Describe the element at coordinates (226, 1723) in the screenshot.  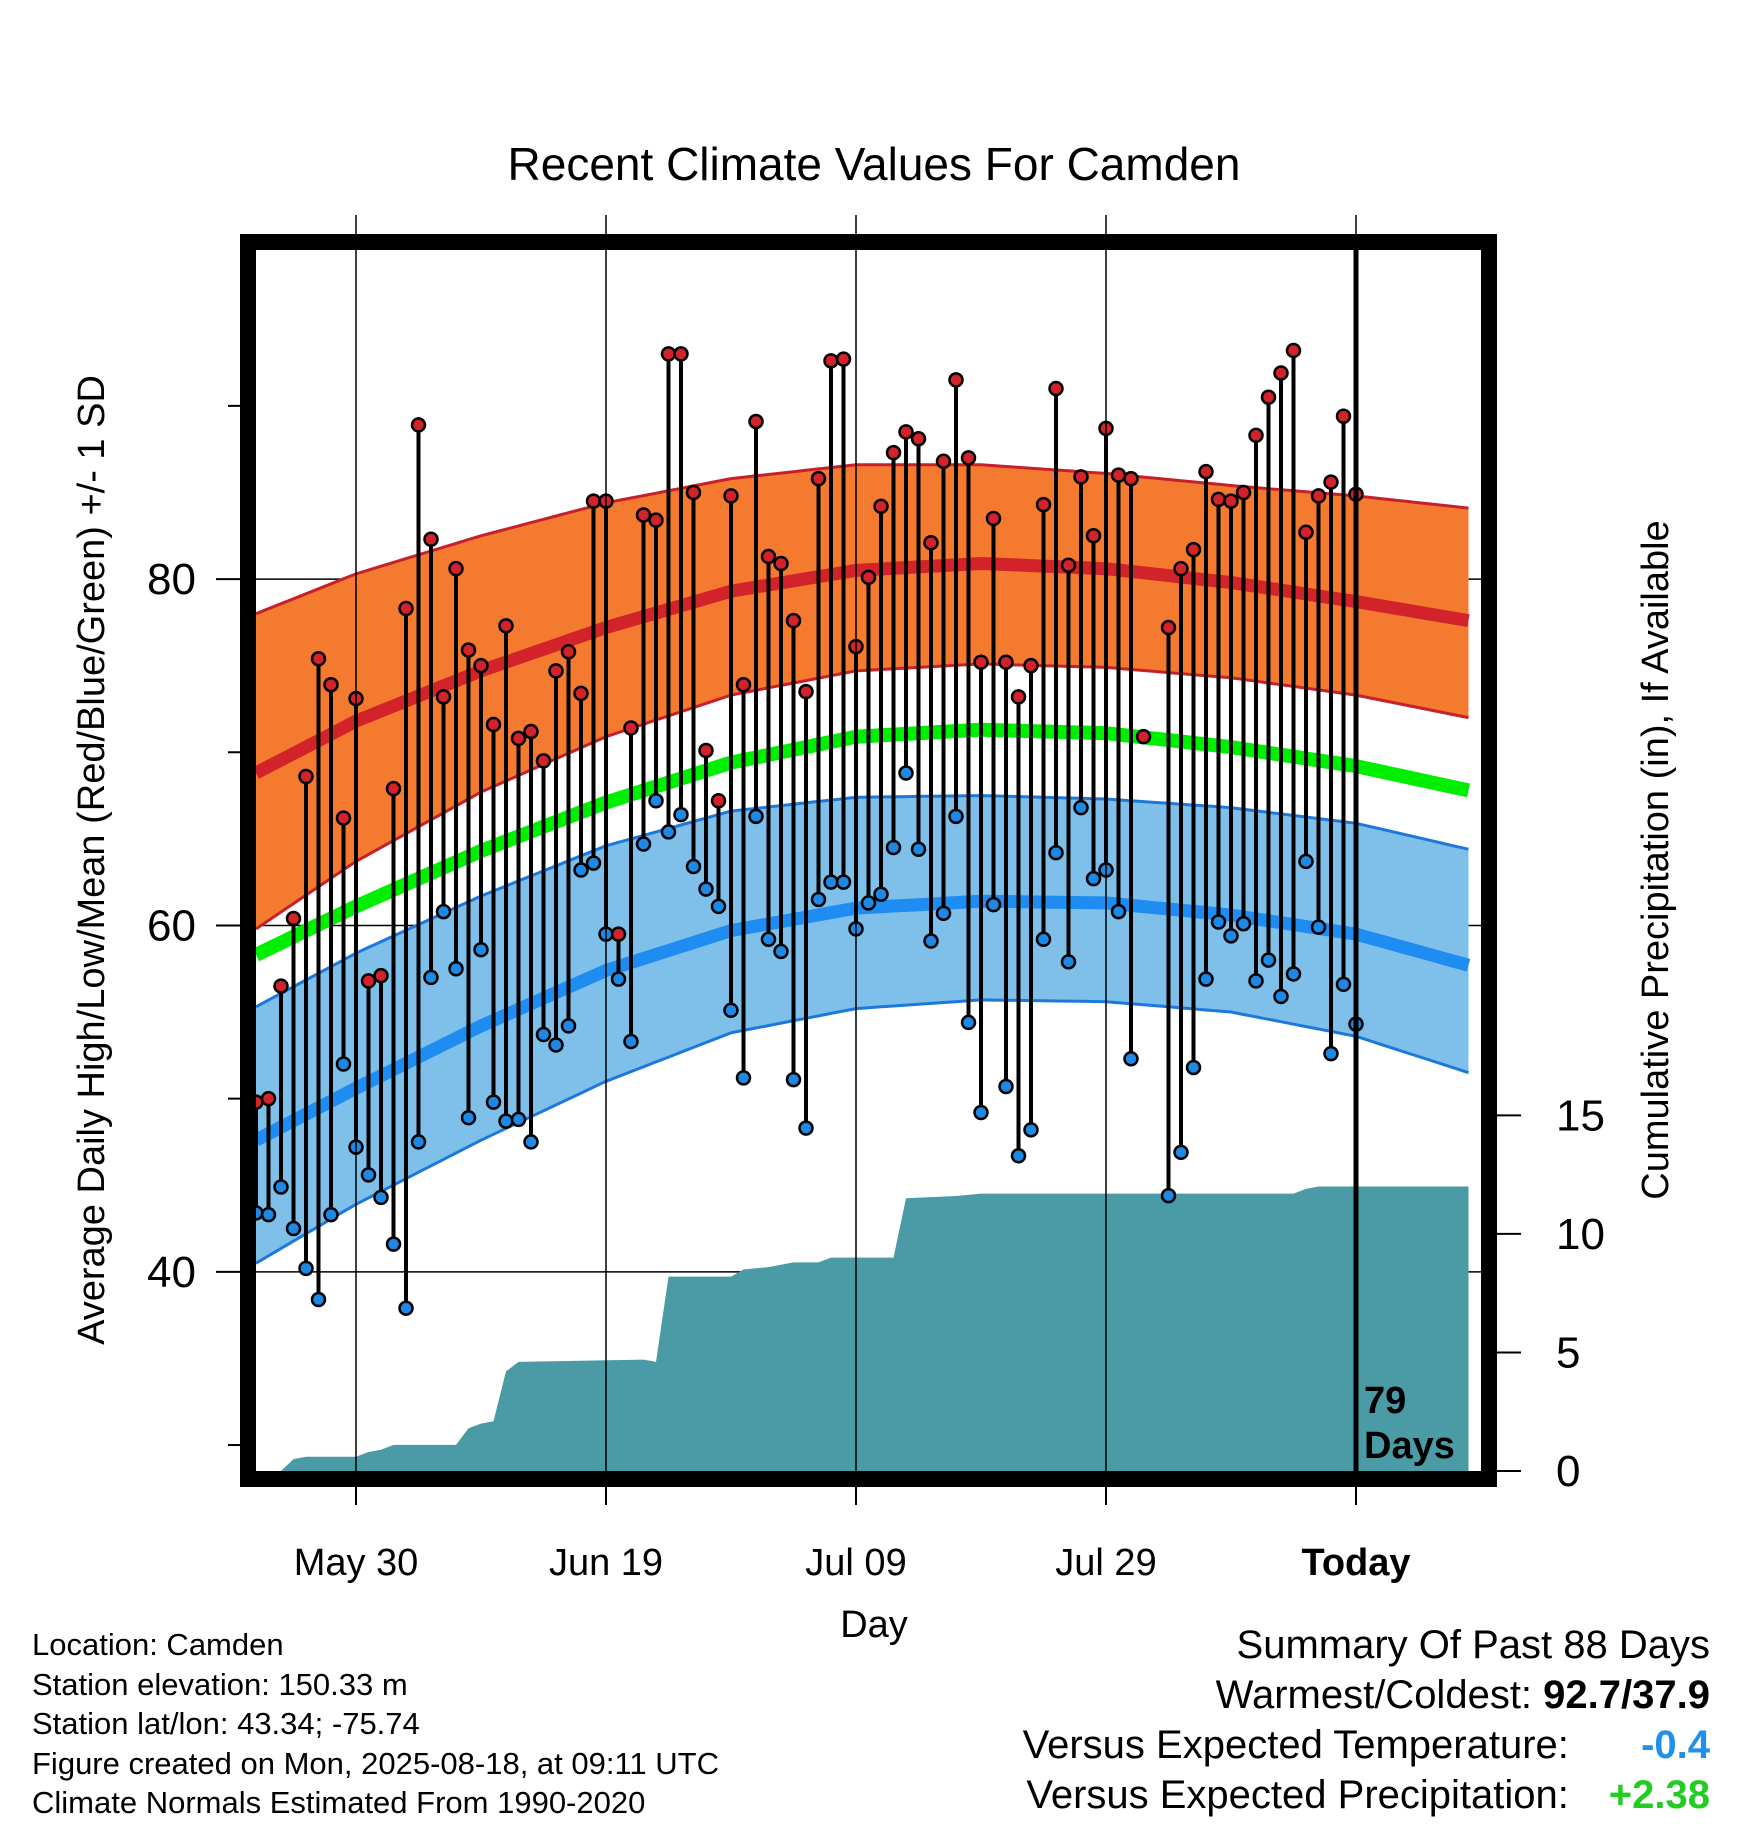
I see `station-latlon: Station lat/lon: 43.34; -75.74` at that location.